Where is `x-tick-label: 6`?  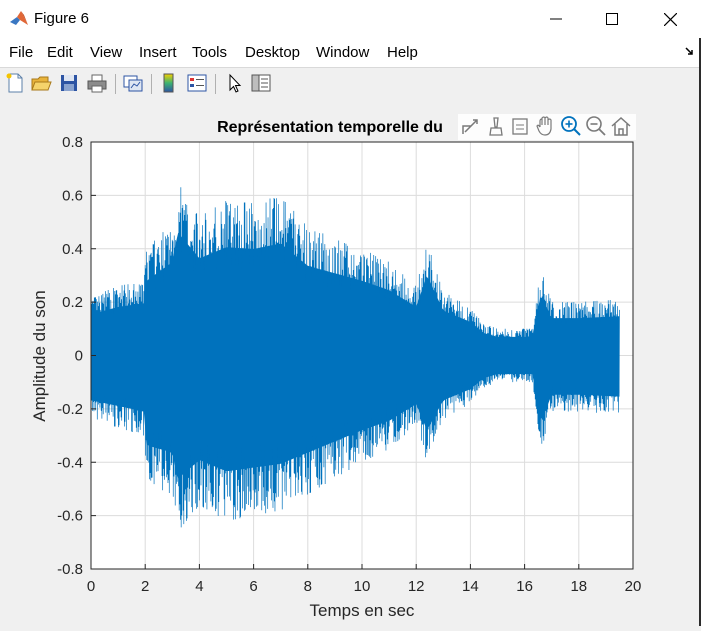
x-tick-label: 6 is located at coordinates (253, 586).